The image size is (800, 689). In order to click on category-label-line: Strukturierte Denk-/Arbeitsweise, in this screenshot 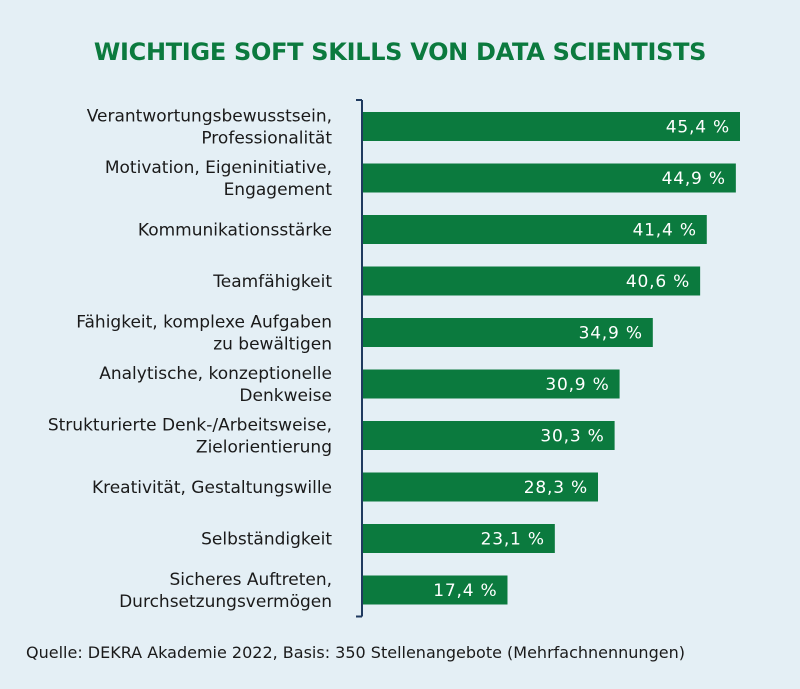, I will do `click(190, 426)`.